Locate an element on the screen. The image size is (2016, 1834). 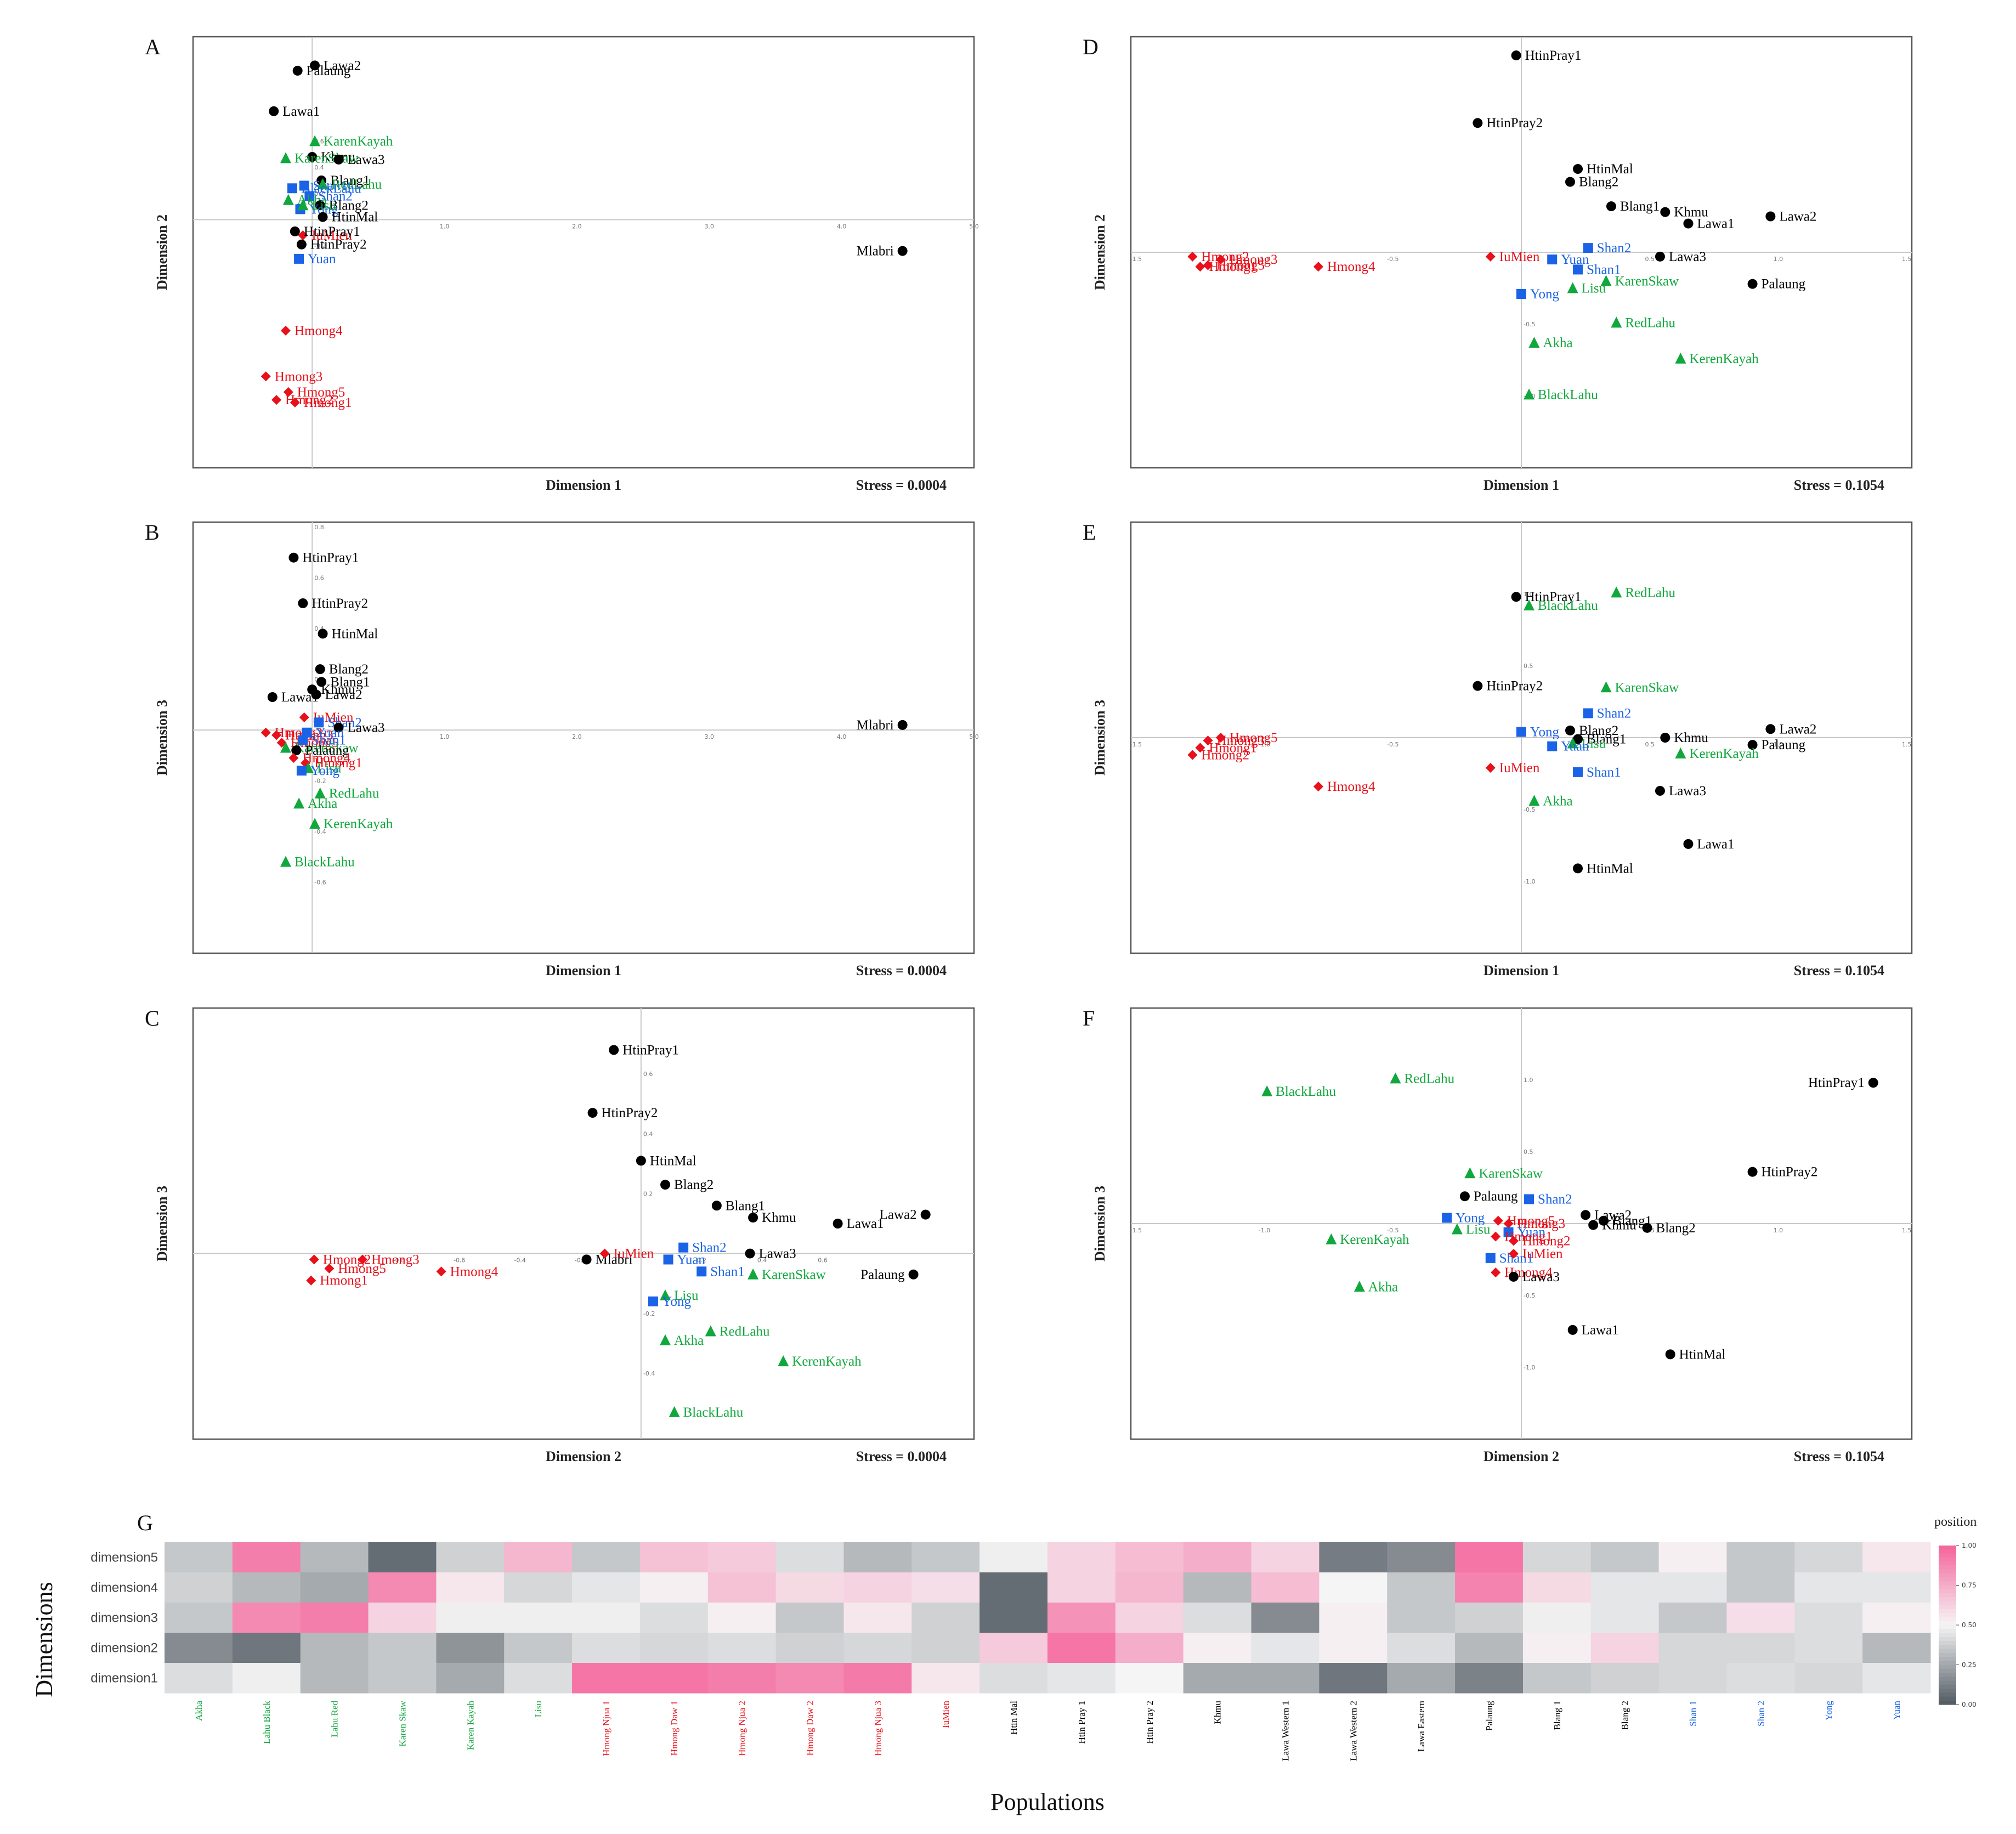
column-label: Karen Skaw is located at coordinates (402, 1723).